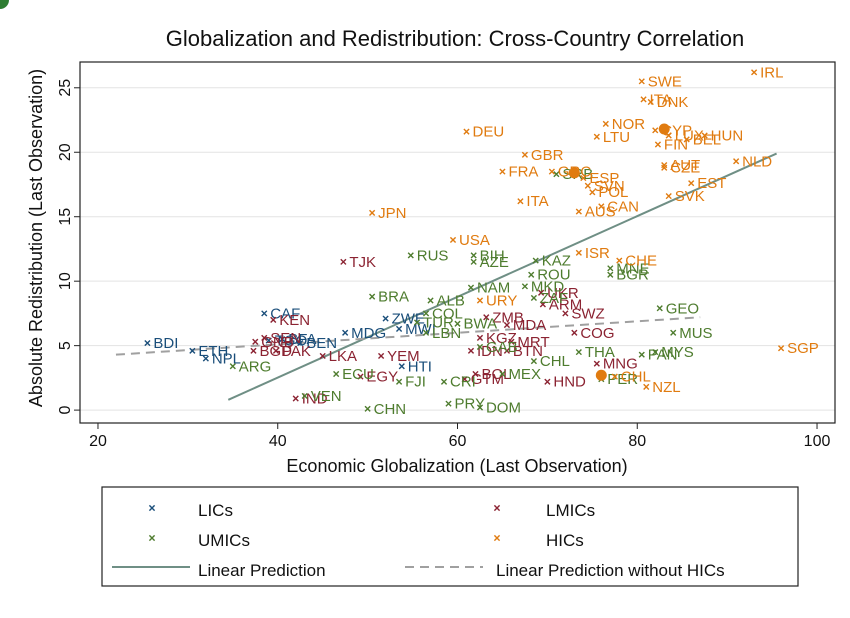 The image size is (850, 618). What do you see at coordinates (798, 348) in the screenshot?
I see `data-point: SGP` at bounding box center [798, 348].